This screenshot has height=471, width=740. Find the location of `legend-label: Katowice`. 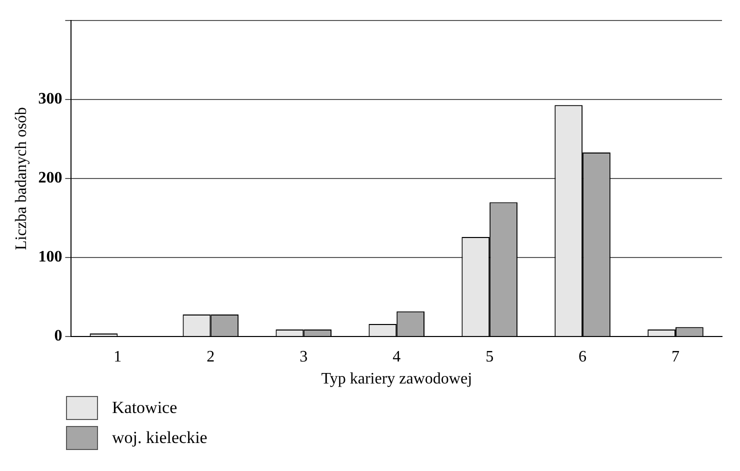

legend-label: Katowice is located at coordinates (145, 408).